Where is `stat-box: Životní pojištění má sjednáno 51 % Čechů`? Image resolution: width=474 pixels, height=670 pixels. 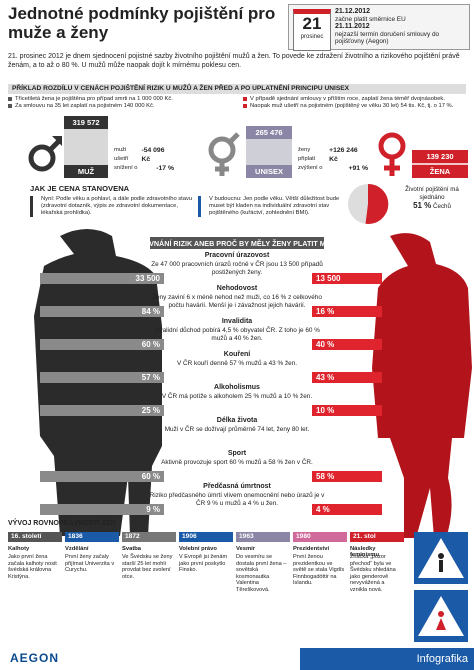
stat-box: Životní pojištění má sjednáno 51 % Čechů is located at coordinates (432, 198).